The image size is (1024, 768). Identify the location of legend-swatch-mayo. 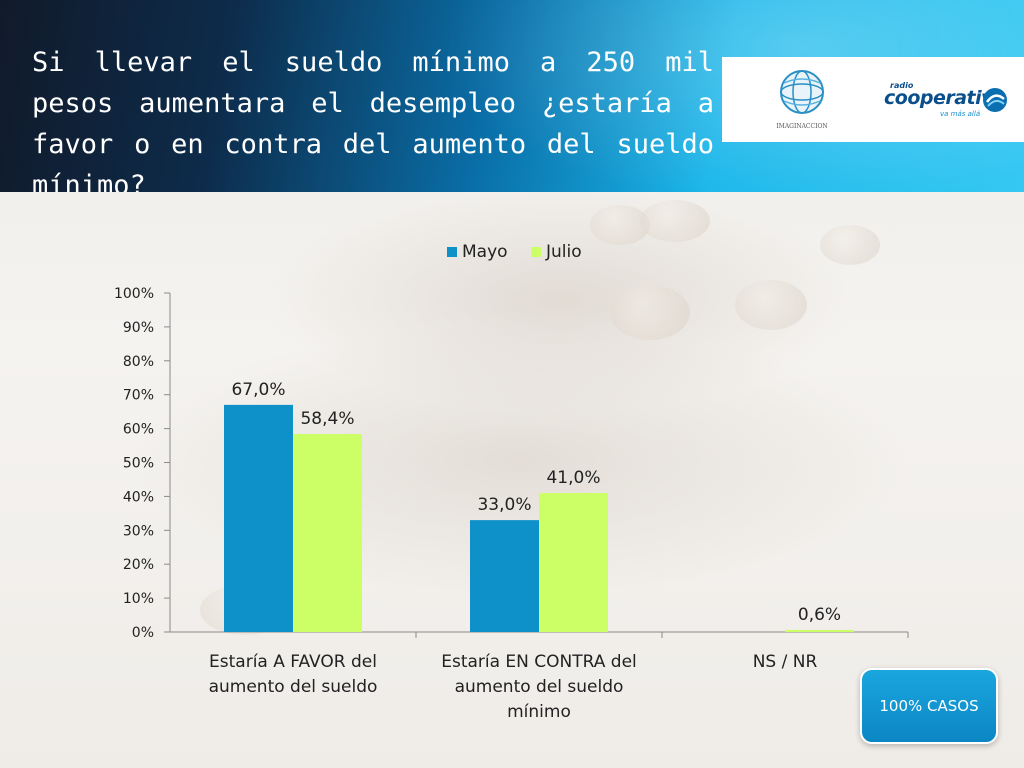
(452, 252).